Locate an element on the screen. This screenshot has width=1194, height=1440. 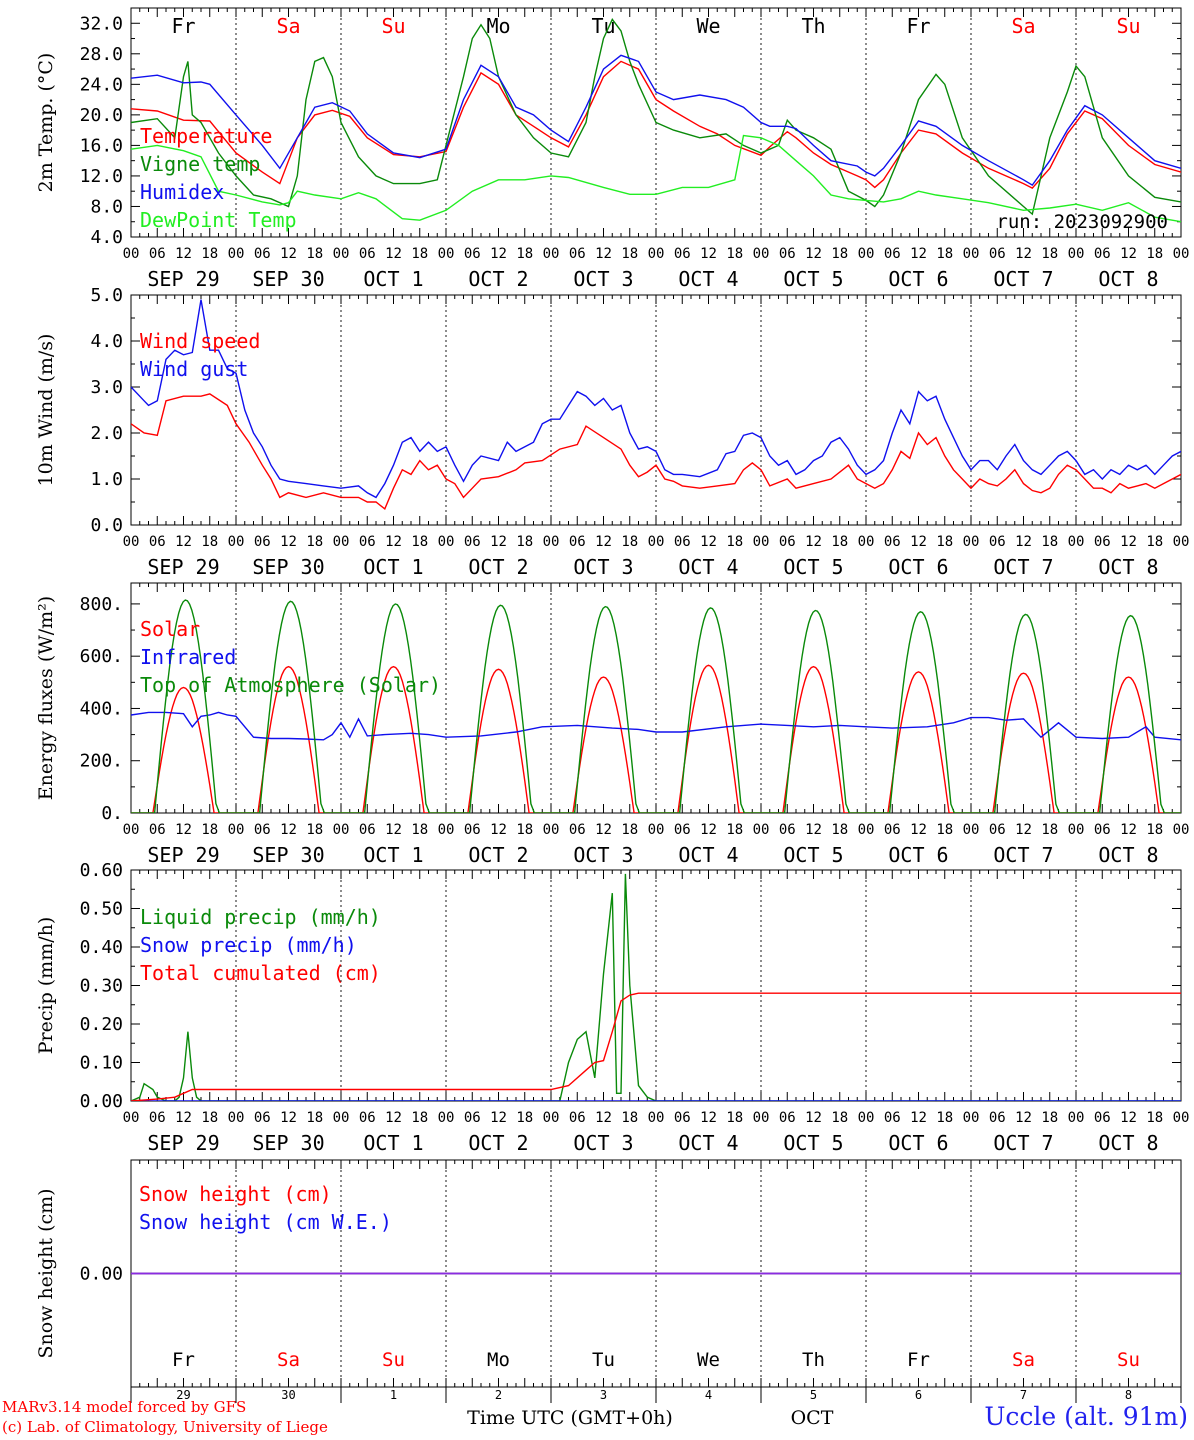
bottom-day-of-week: Th is located at coordinates (813, 1360).